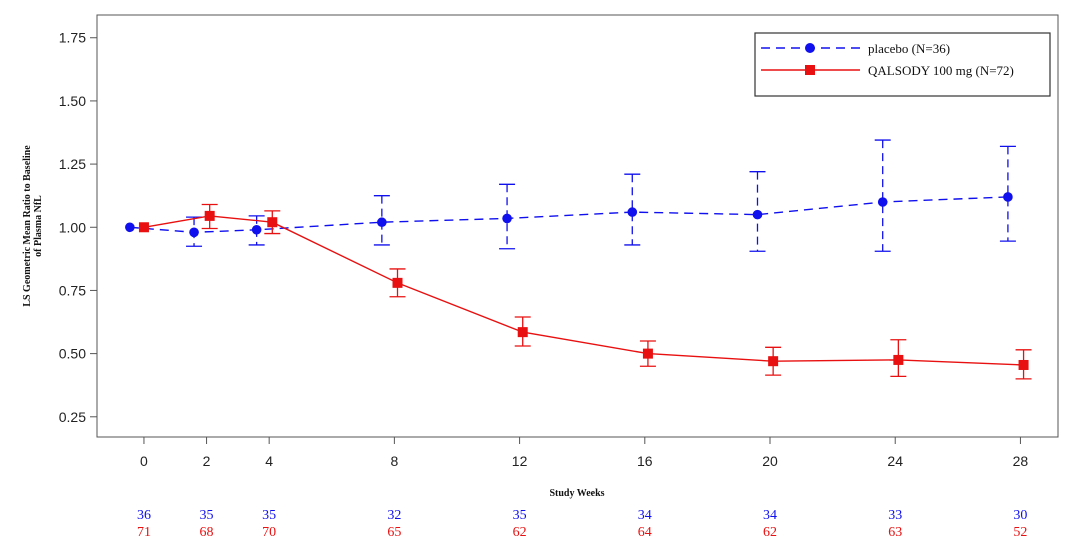 The width and height of the screenshot is (1080, 559). What do you see at coordinates (895, 532) in the screenshot?
I see `count-label: 63` at bounding box center [895, 532].